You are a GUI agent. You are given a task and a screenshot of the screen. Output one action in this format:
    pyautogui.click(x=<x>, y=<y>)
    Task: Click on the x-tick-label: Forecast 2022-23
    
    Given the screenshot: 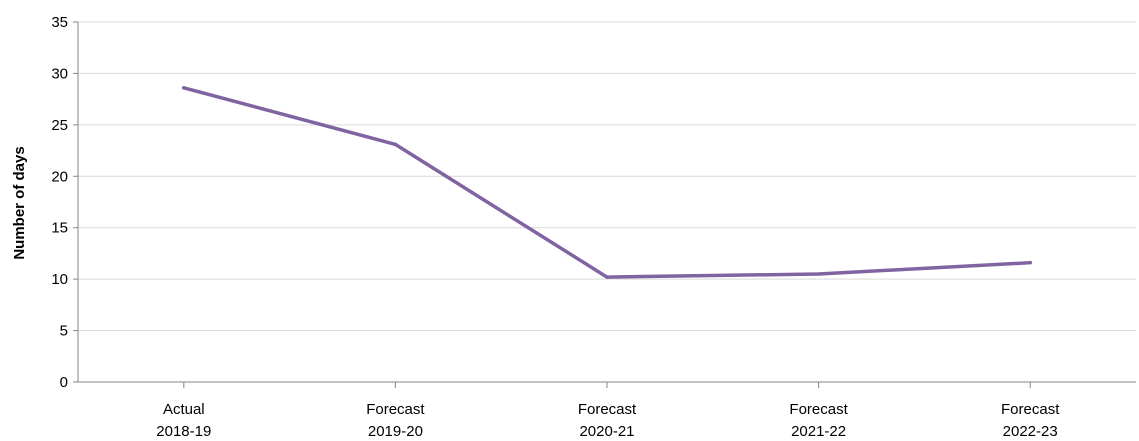 What is the action you would take?
    pyautogui.click(x=1030, y=420)
    